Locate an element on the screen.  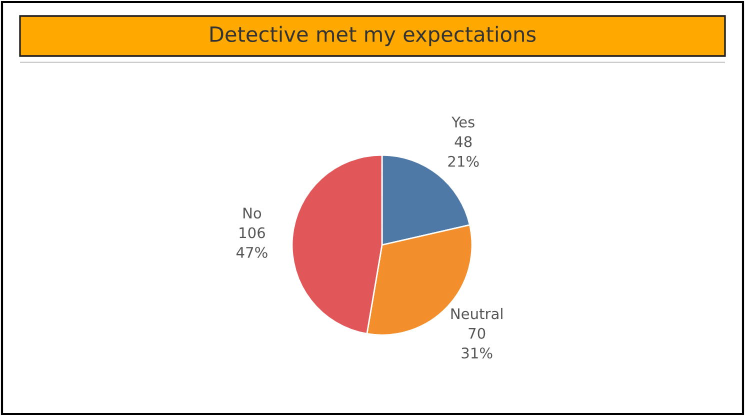
data-label: 48 21% is located at coordinates (463, 151).